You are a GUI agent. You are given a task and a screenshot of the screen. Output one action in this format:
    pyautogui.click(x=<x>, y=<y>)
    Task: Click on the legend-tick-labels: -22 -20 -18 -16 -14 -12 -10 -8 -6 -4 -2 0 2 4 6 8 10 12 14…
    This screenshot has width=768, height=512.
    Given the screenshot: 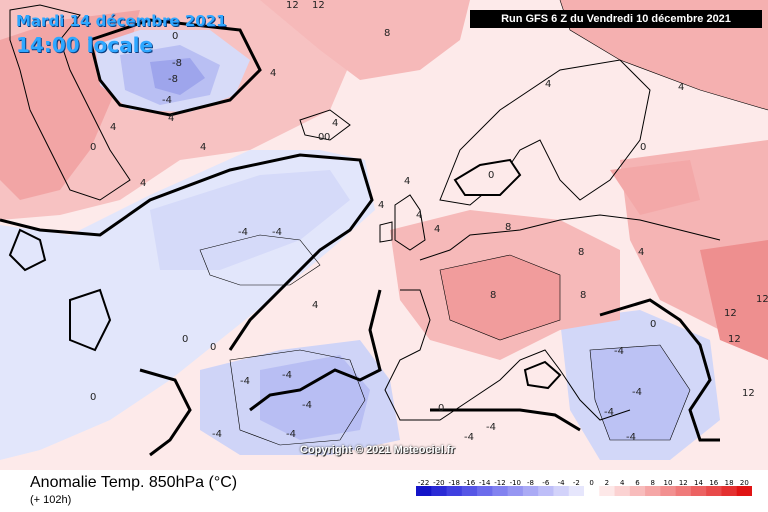 What is the action you would take?
    pyautogui.click(x=584, y=483)
    